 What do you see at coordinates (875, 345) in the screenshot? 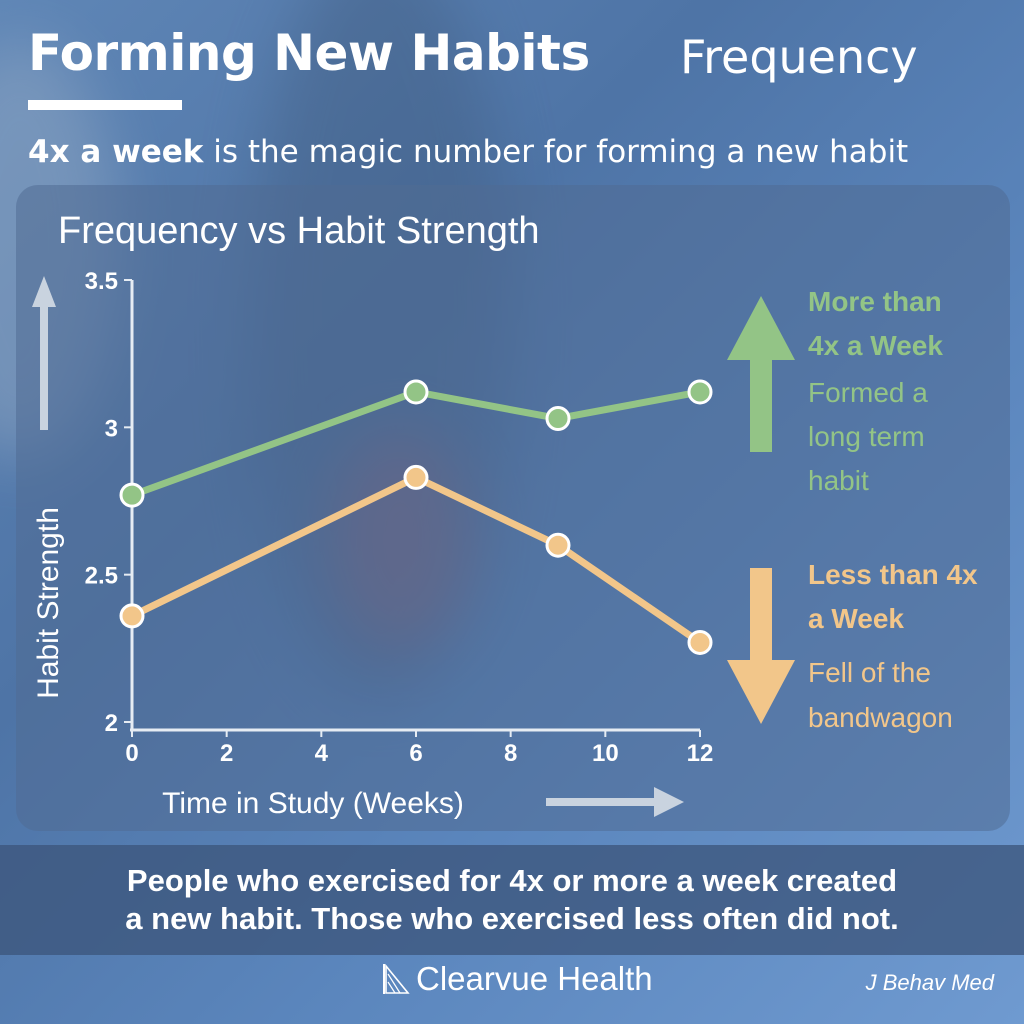
I see `annotation-heading: 4x a Week` at bounding box center [875, 345].